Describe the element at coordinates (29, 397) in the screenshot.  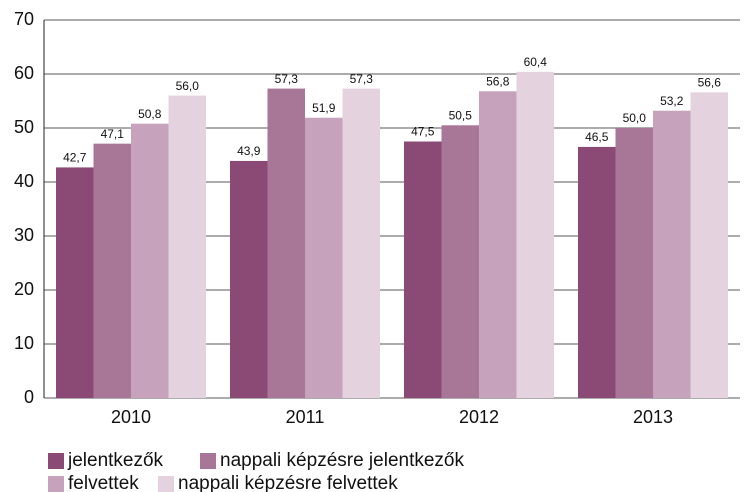
I see `y-tick-label: 0` at that location.